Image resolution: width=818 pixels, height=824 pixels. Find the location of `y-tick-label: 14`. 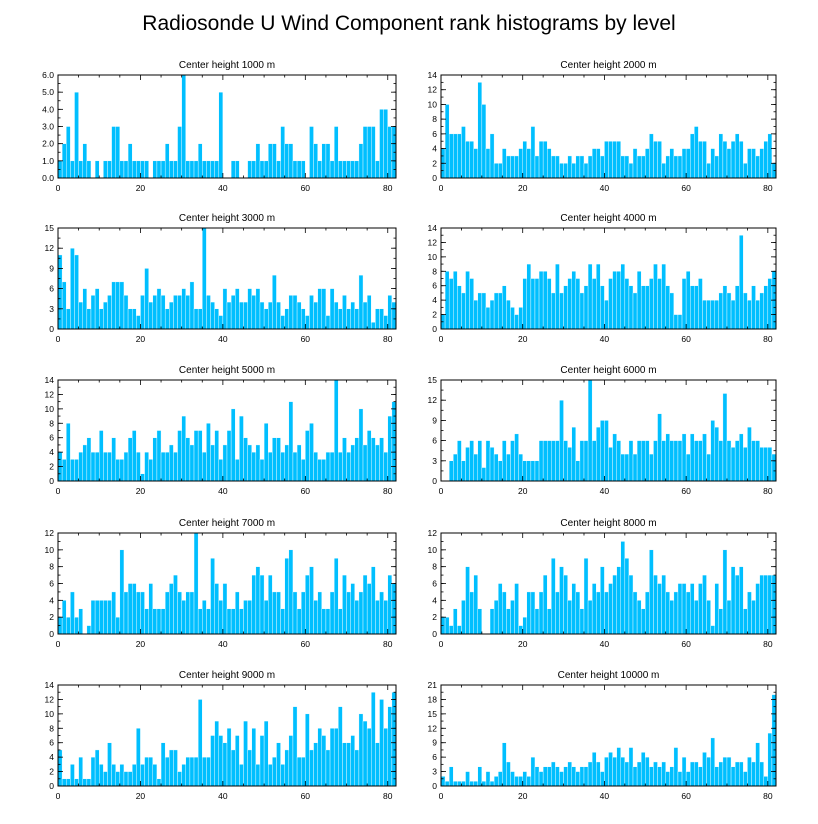

y-tick-label: 14 is located at coordinates (50, 380).